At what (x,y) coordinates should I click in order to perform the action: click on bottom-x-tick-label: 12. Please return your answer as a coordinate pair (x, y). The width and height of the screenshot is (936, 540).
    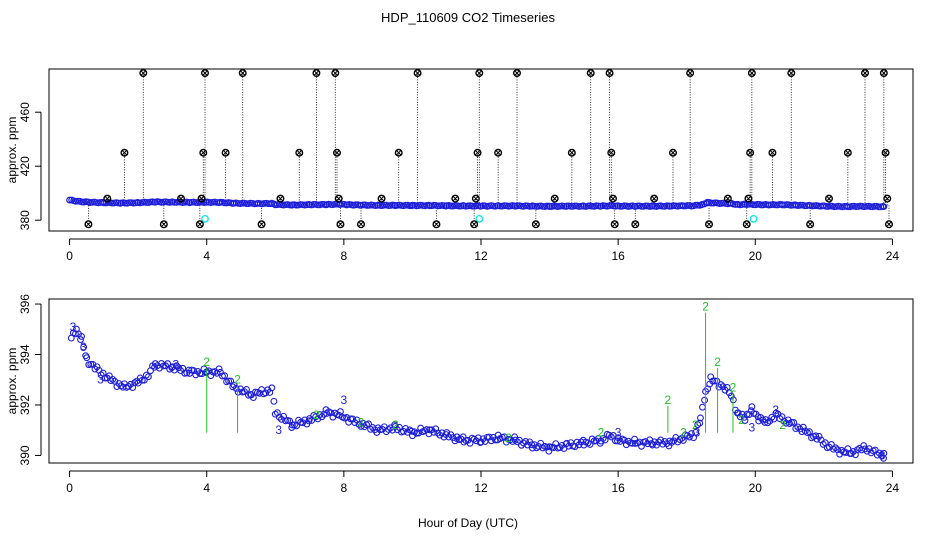
    Looking at the image, I should click on (481, 488).